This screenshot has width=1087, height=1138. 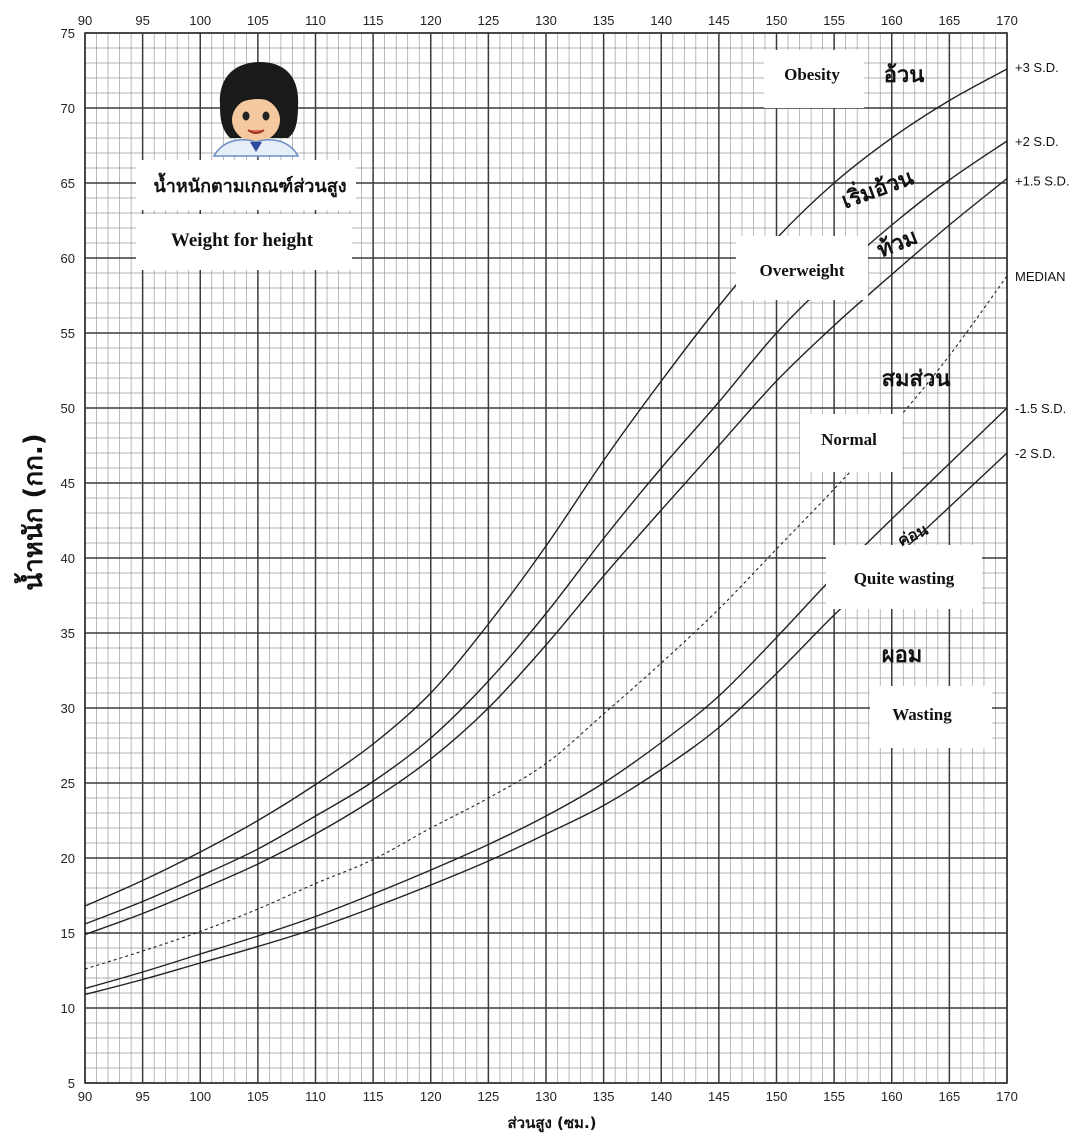 What do you see at coordinates (68, 783) in the screenshot?
I see `y-tick-label: 25` at bounding box center [68, 783].